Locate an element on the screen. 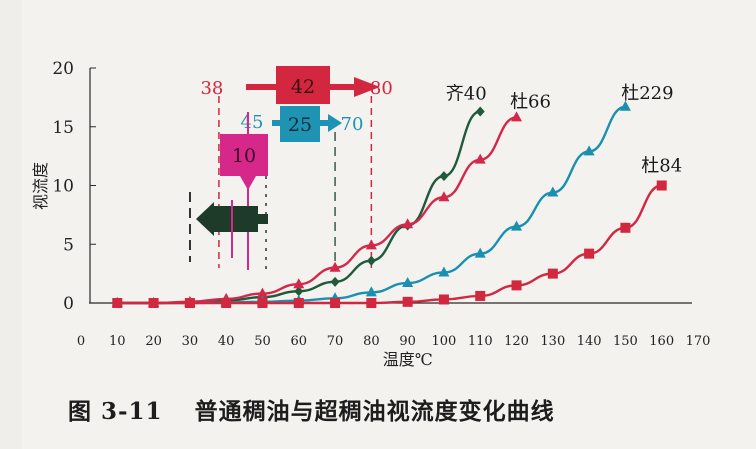 This screenshot has width=756, height=449. box-left-body is located at coordinates (235, 219).